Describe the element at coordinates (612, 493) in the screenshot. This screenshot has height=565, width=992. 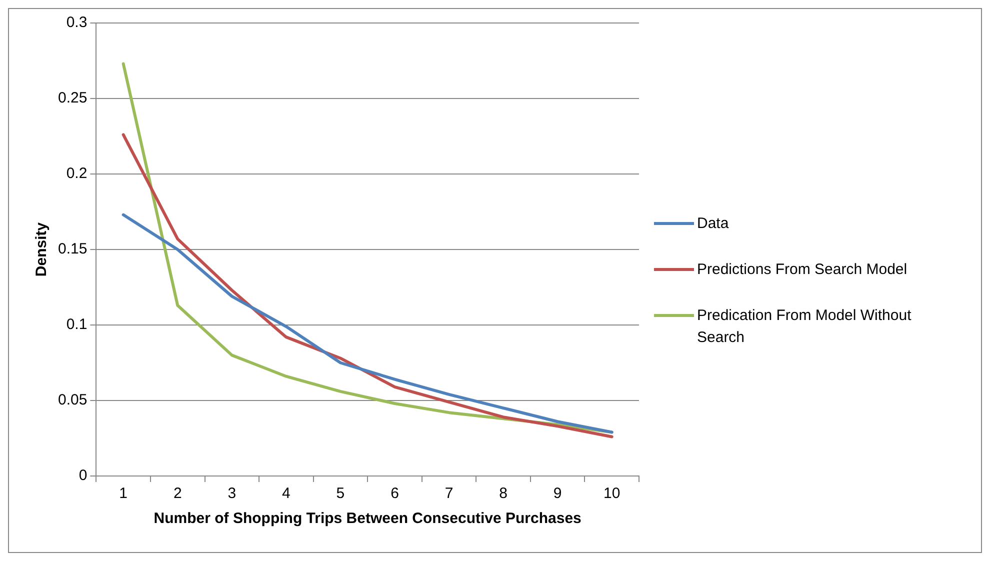
I see `x-tick-label: 10` at that location.